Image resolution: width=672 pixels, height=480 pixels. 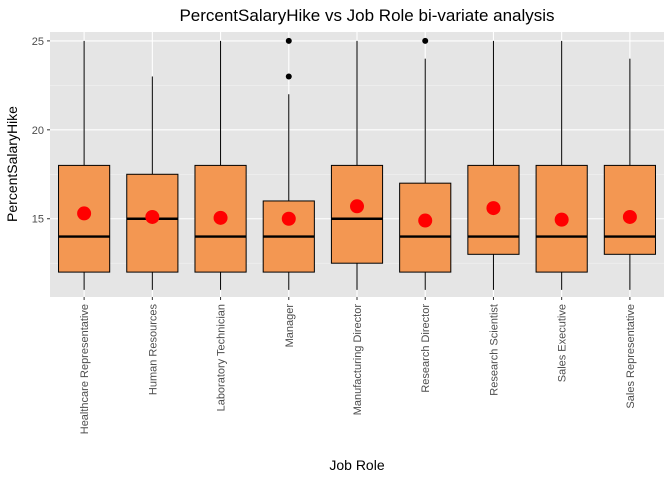 What do you see at coordinates (38, 131) in the screenshot?
I see `y-tick-label: 20` at bounding box center [38, 131].